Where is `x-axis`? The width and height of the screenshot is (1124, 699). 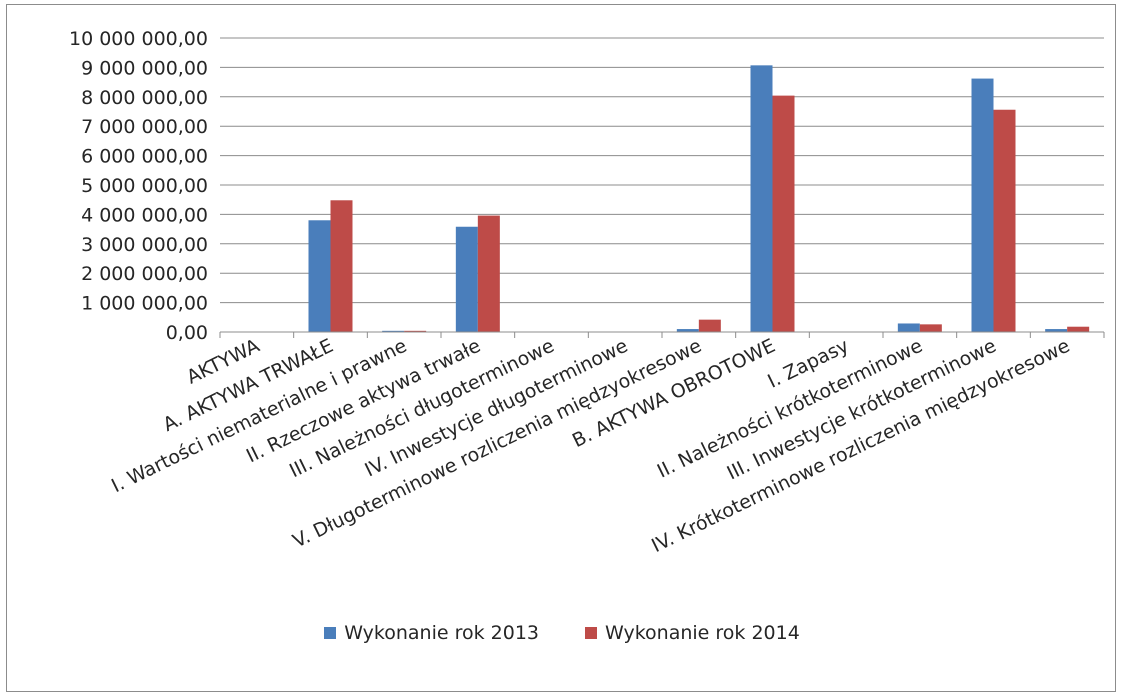
x-axis is located at coordinates (662, 334).